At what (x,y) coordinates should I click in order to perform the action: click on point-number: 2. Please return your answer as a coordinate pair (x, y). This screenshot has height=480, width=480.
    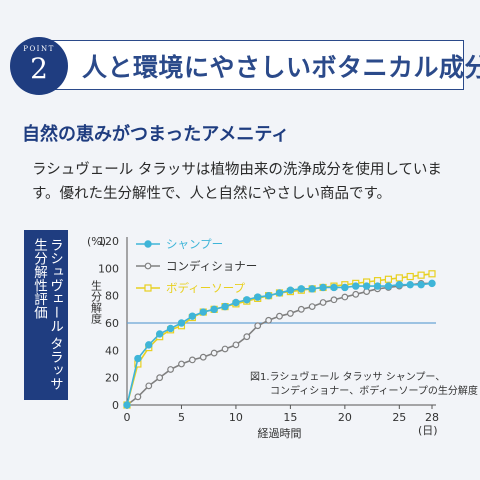
    Looking at the image, I should click on (39, 68).